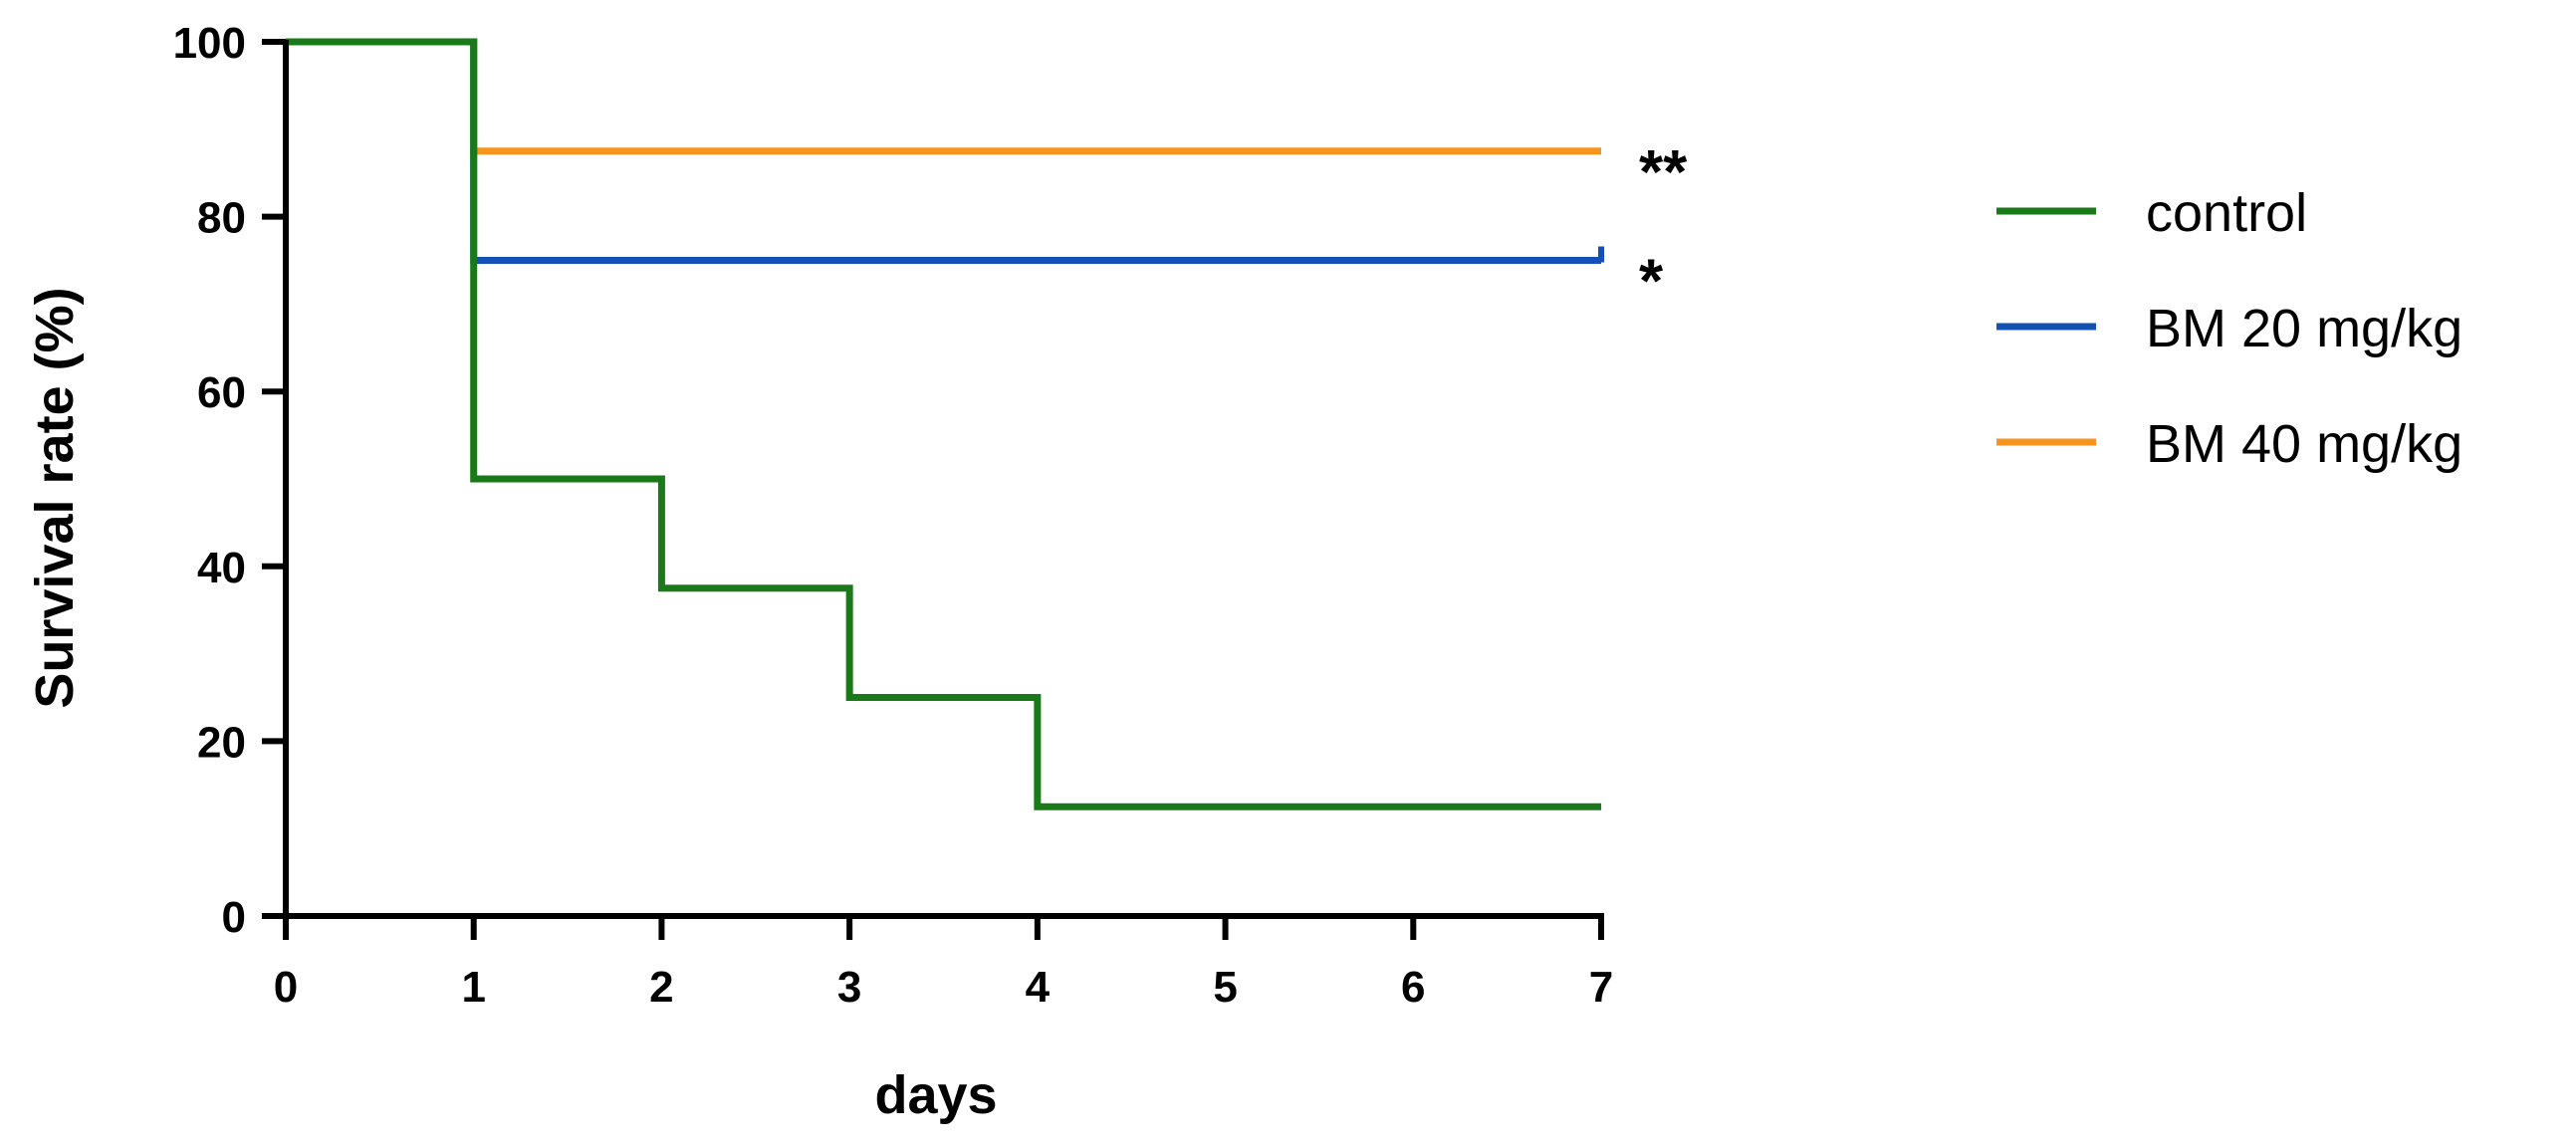 This screenshot has width=2576, height=1148. I want to click on y-tick-label: 60, so click(221, 392).